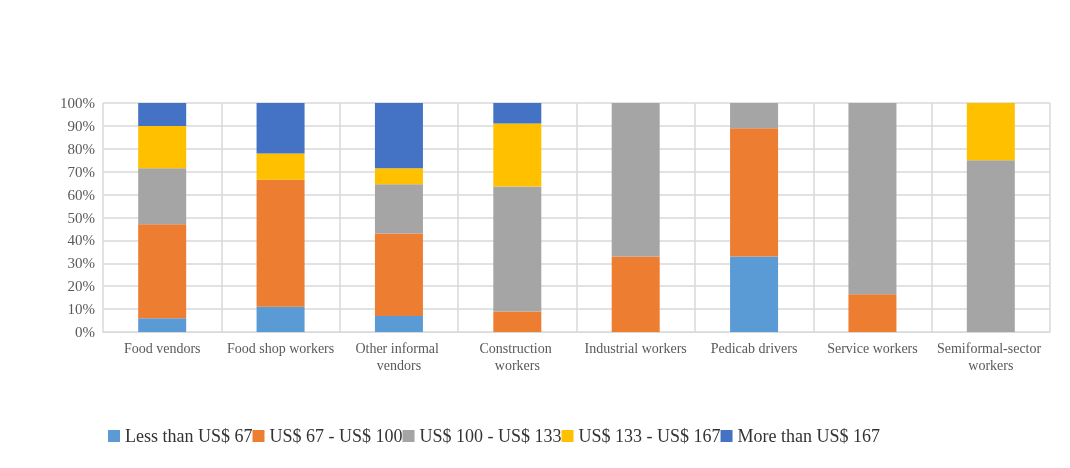 The height and width of the screenshot is (468, 1070). Describe the element at coordinates (81, 217) in the screenshot. I see `y-tick-label: 50%` at that location.